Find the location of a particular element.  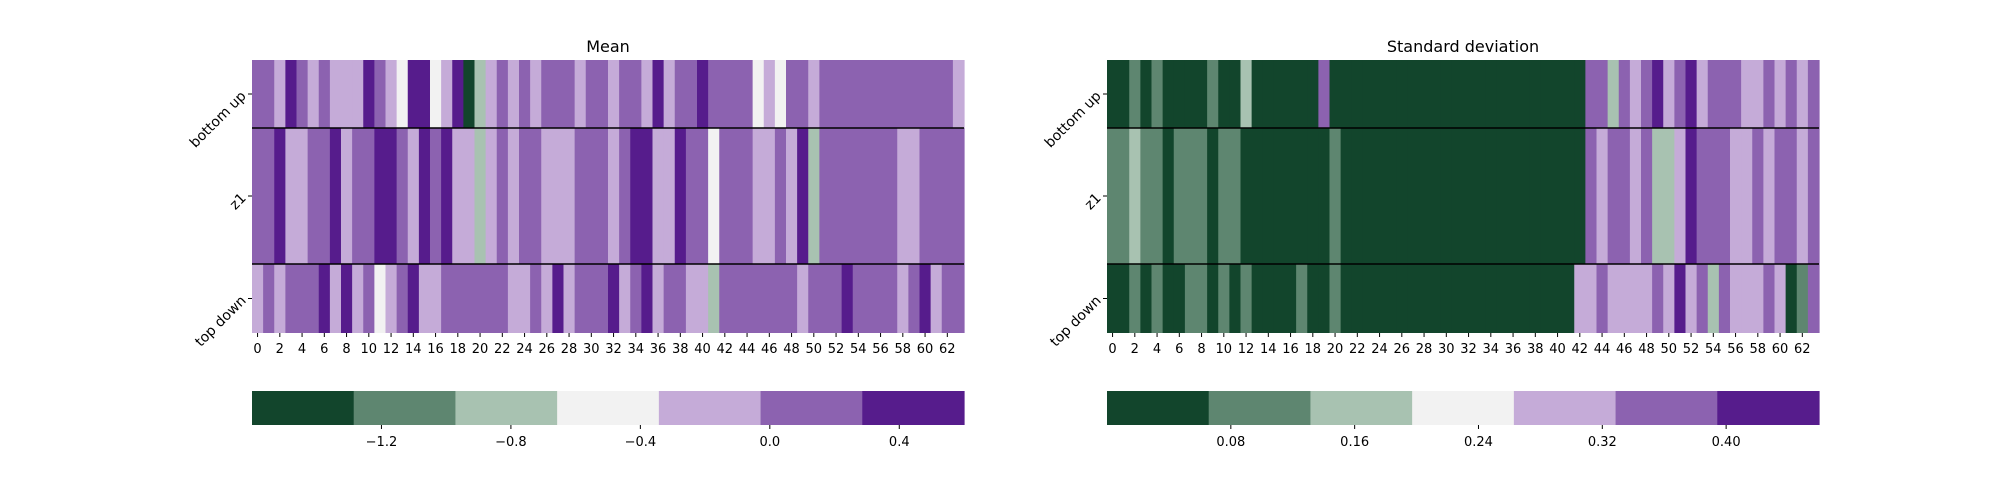

y-tick-label: bottom up is located at coordinates (218, 119).